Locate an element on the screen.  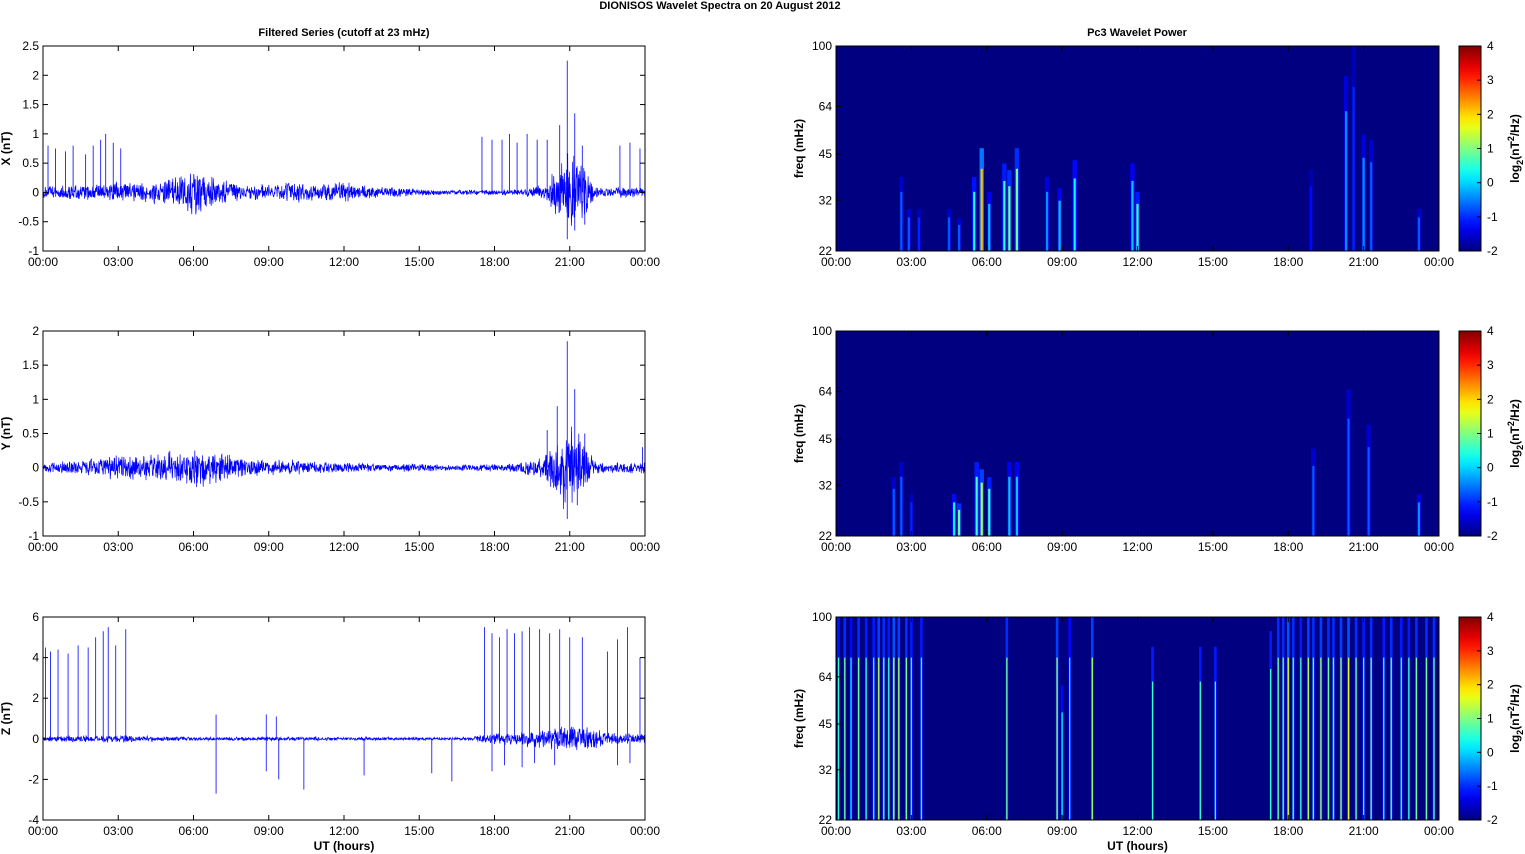
y-tick-label: 0 is located at coordinates (35, 468).